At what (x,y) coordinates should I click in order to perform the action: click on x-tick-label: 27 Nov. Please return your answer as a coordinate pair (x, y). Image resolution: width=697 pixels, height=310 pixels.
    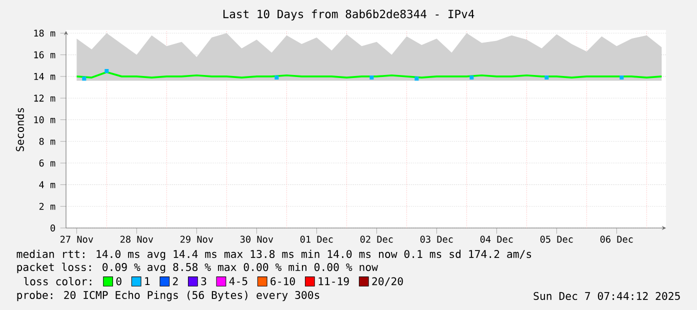
    Looking at the image, I should click on (77, 239).